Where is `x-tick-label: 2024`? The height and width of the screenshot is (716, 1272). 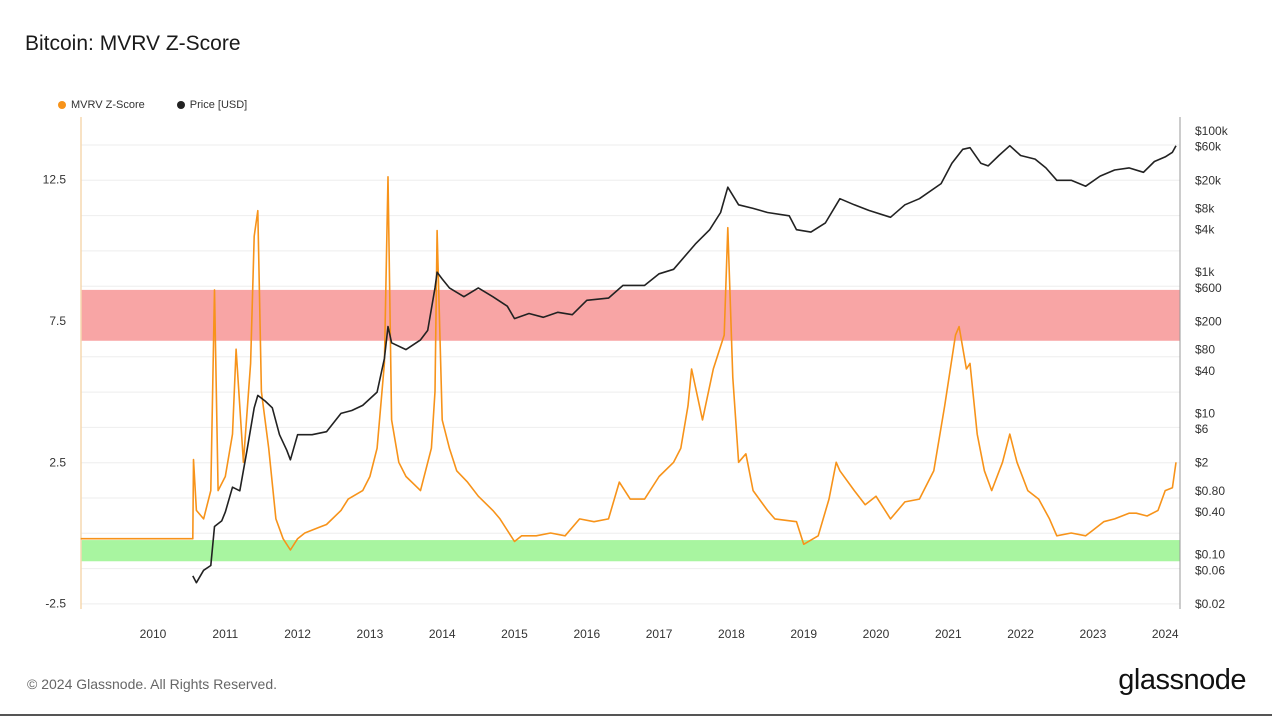 x-tick-label: 2024 is located at coordinates (1165, 634).